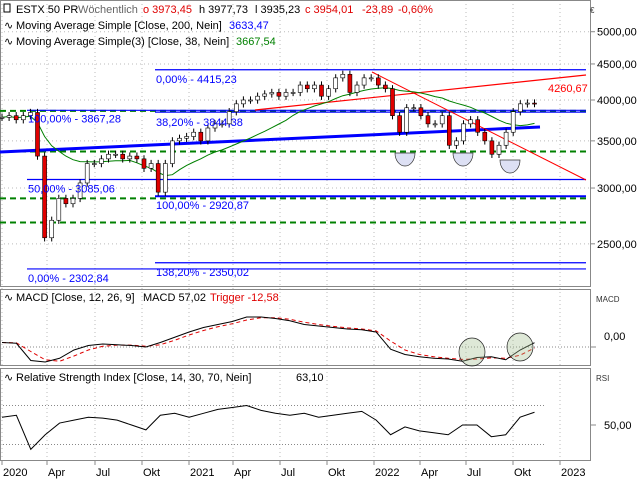  What do you see at coordinates (223, 10) in the screenshot?
I see `high-value: h 3977,73` at bounding box center [223, 10].